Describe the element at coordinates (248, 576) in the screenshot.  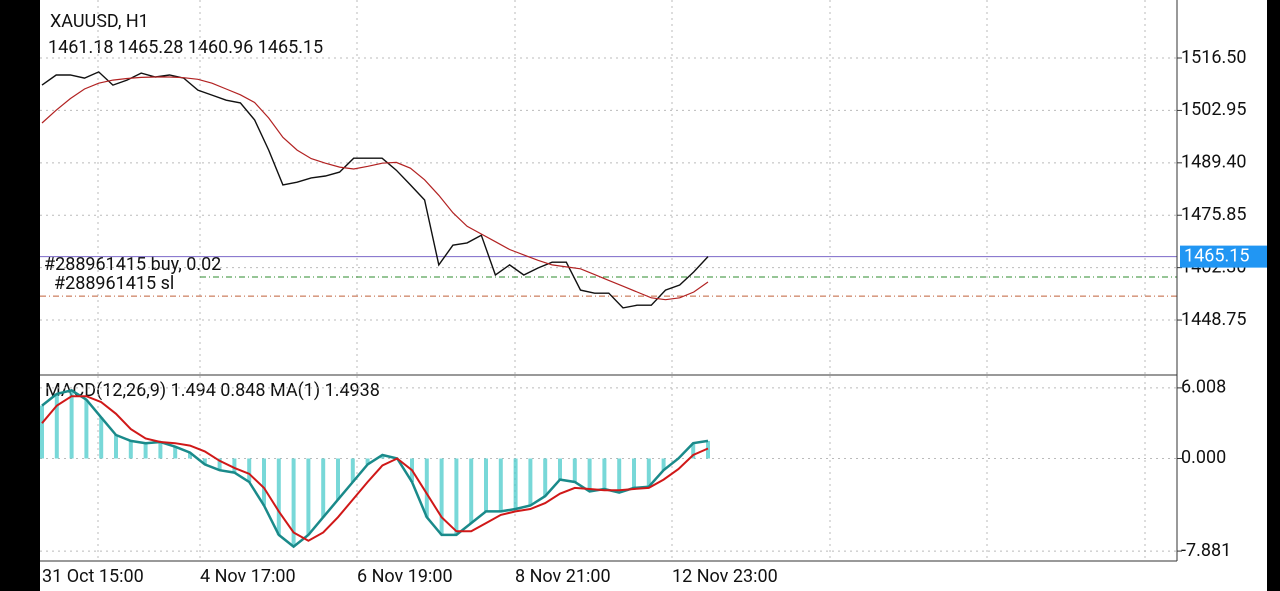
I see `time-label: 4 Nov 17:00` at that location.